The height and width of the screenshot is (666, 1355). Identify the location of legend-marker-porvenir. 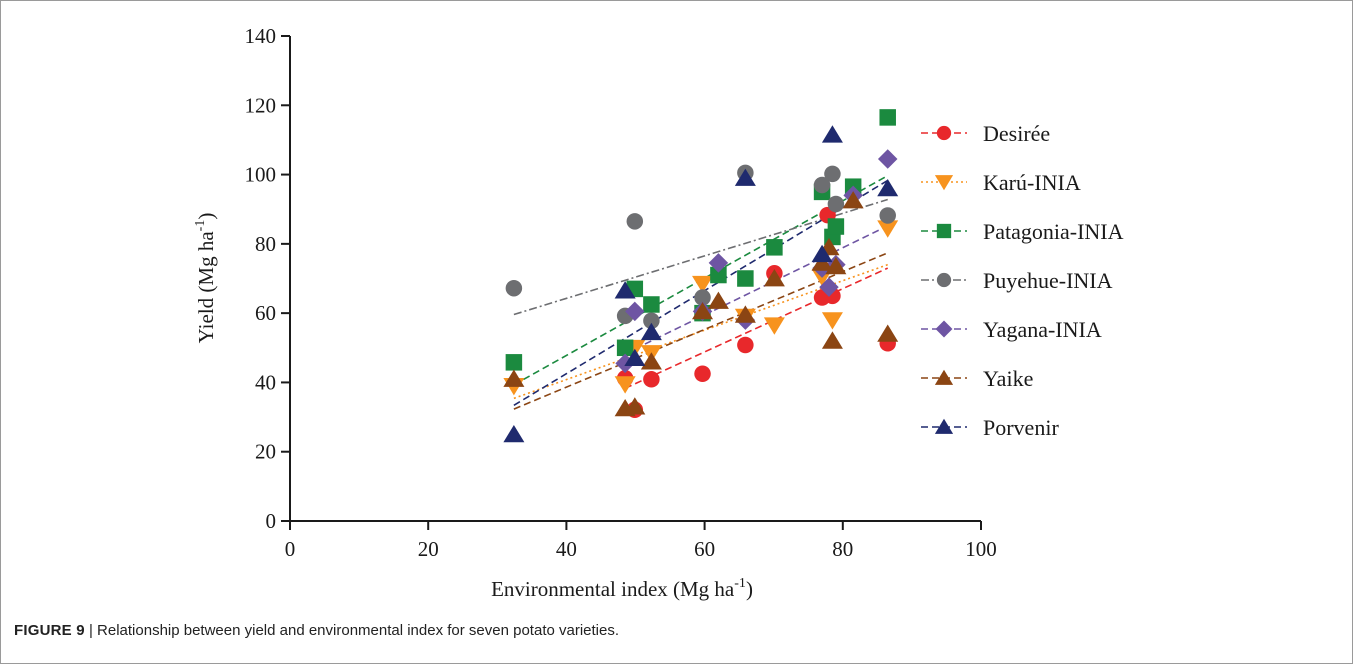
(944, 426).